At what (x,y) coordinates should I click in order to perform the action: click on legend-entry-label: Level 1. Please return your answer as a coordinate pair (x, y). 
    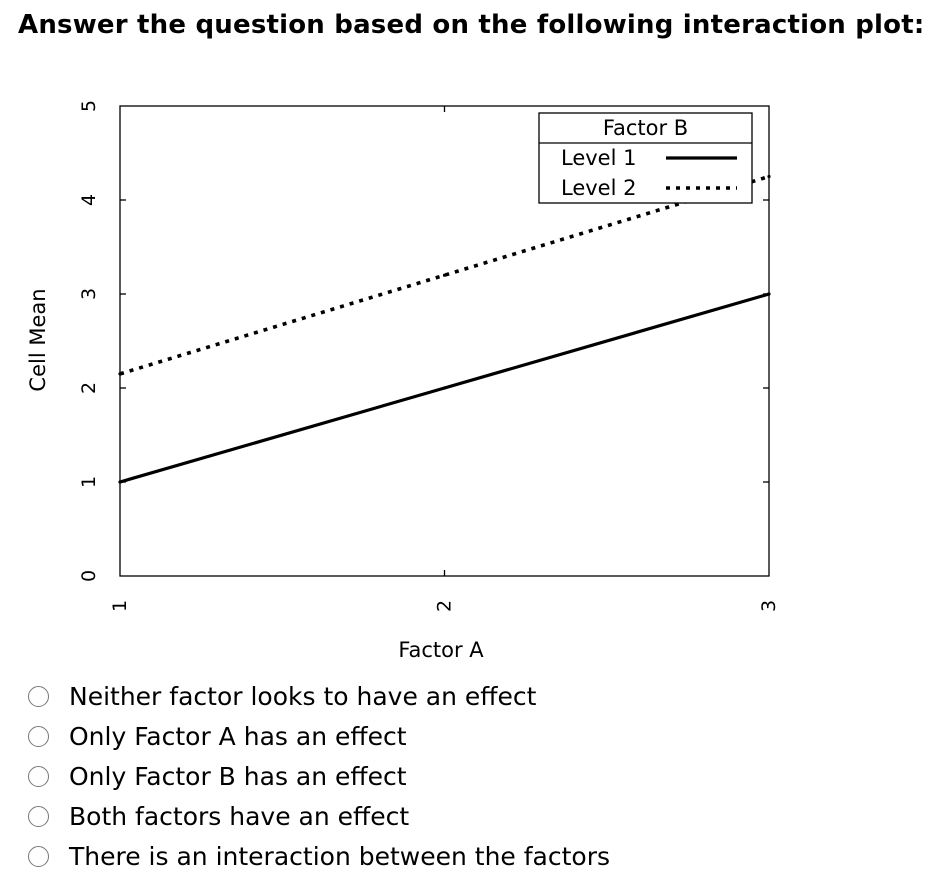
    Looking at the image, I should click on (598, 158).